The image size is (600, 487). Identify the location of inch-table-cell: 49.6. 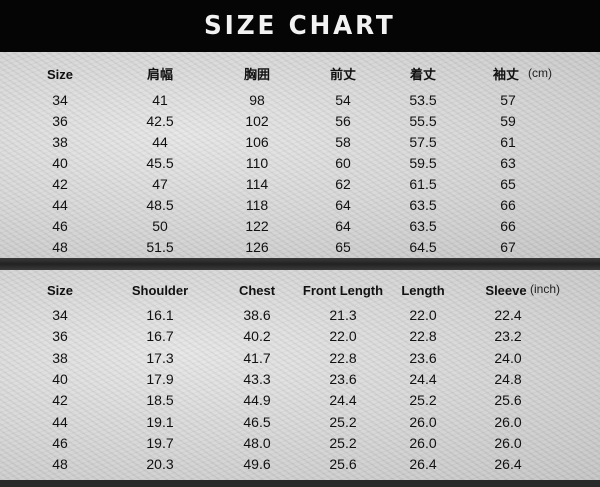
(257, 464).